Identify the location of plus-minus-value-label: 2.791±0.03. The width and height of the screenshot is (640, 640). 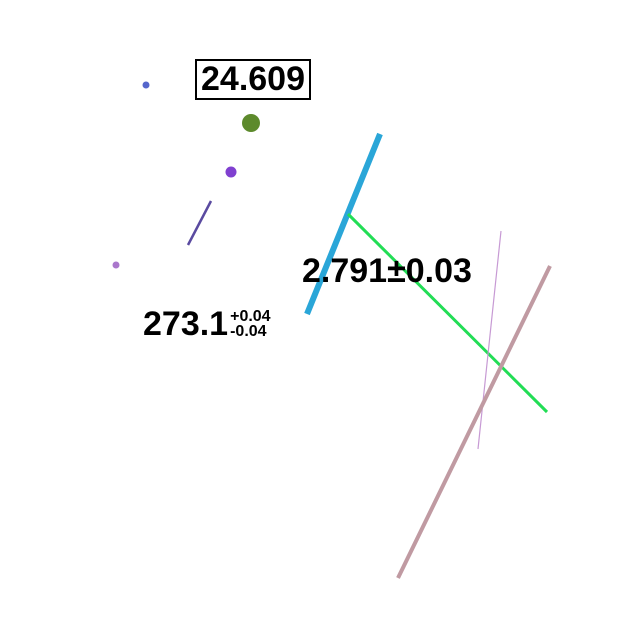
(387, 271).